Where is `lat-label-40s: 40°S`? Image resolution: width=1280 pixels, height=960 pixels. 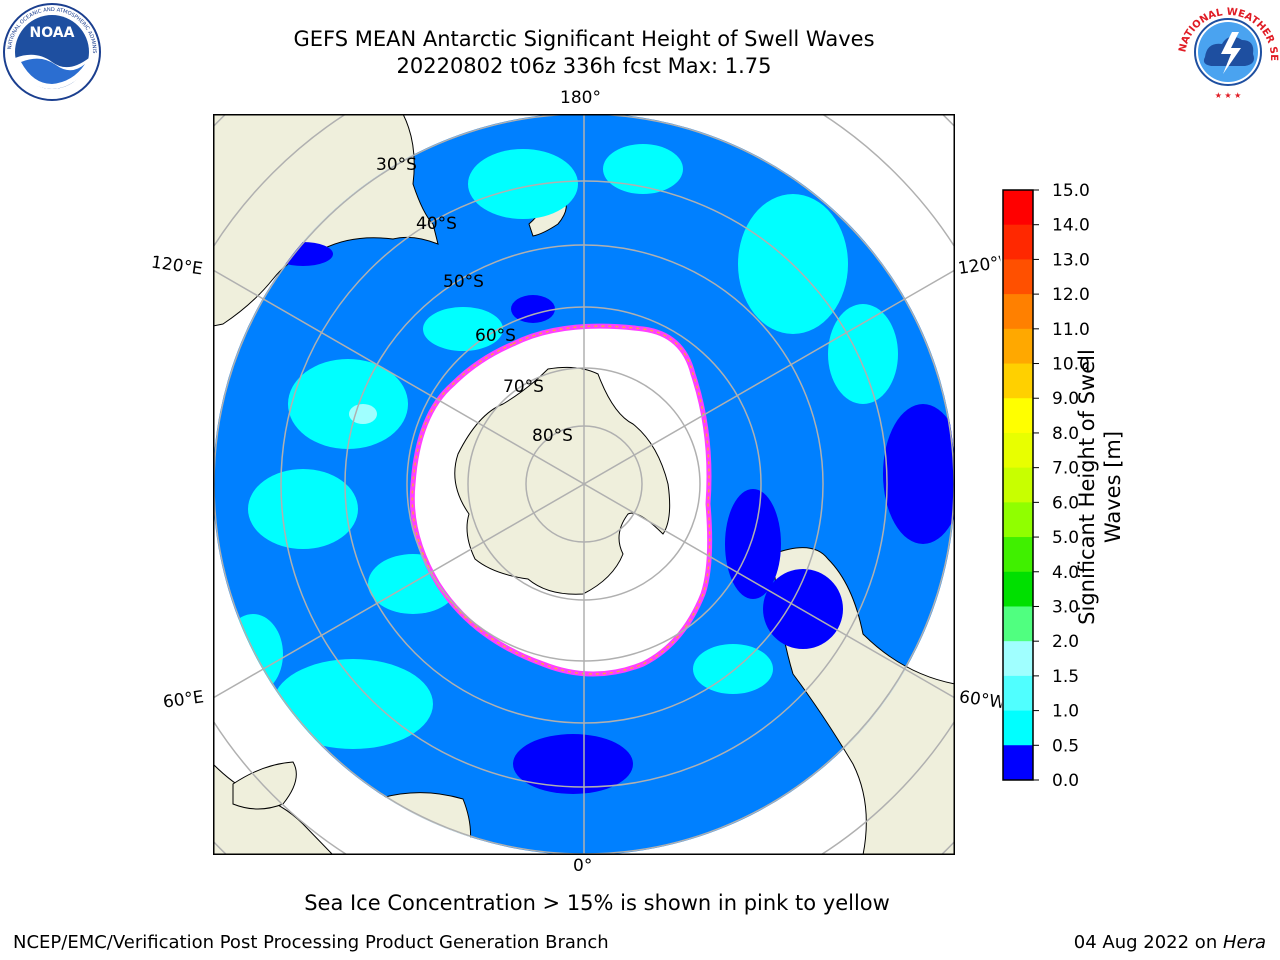 lat-label-40s: 40°S is located at coordinates (436, 224).